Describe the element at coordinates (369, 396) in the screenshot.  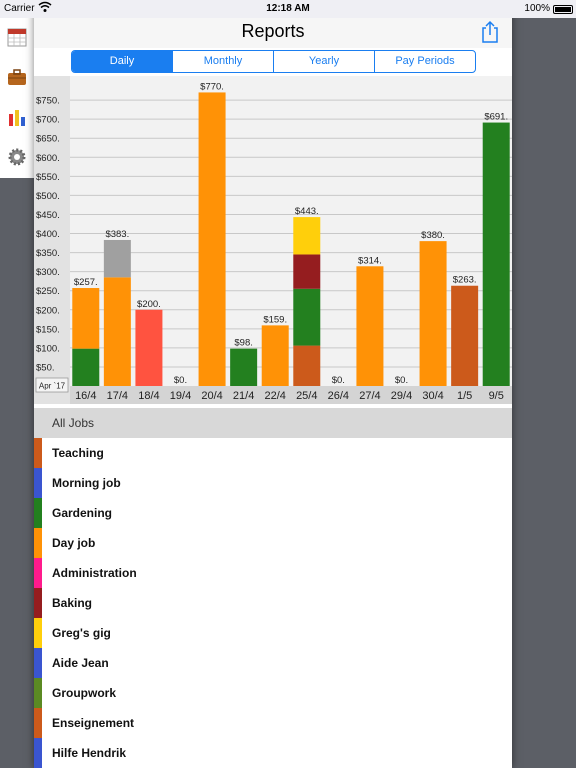
I see `x-tick-label: 27/4` at that location.